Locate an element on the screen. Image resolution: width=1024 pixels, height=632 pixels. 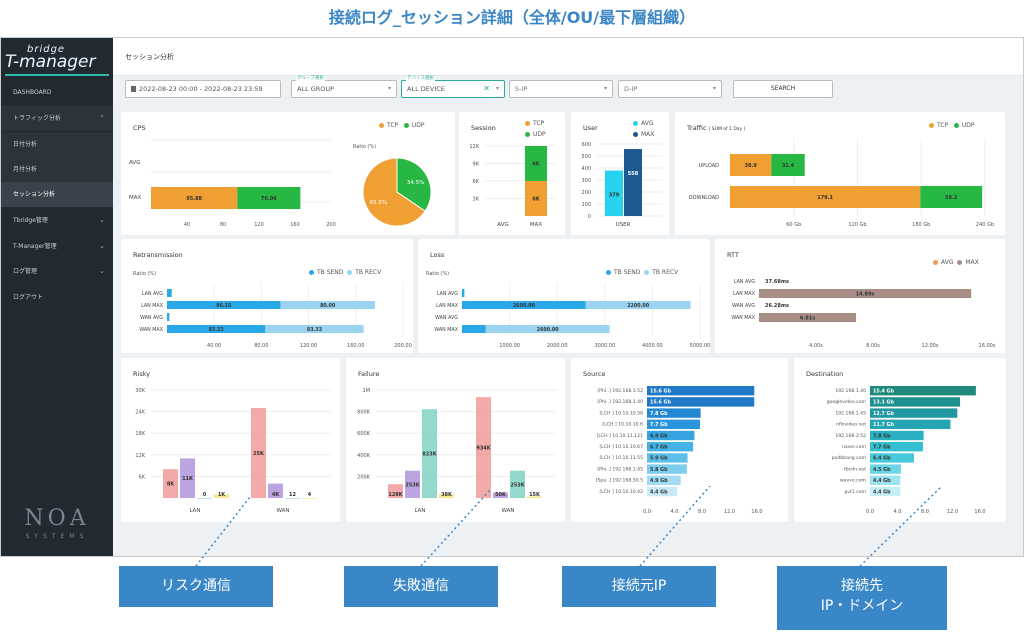
bar-tb-recv is located at coordinates (314, 329).